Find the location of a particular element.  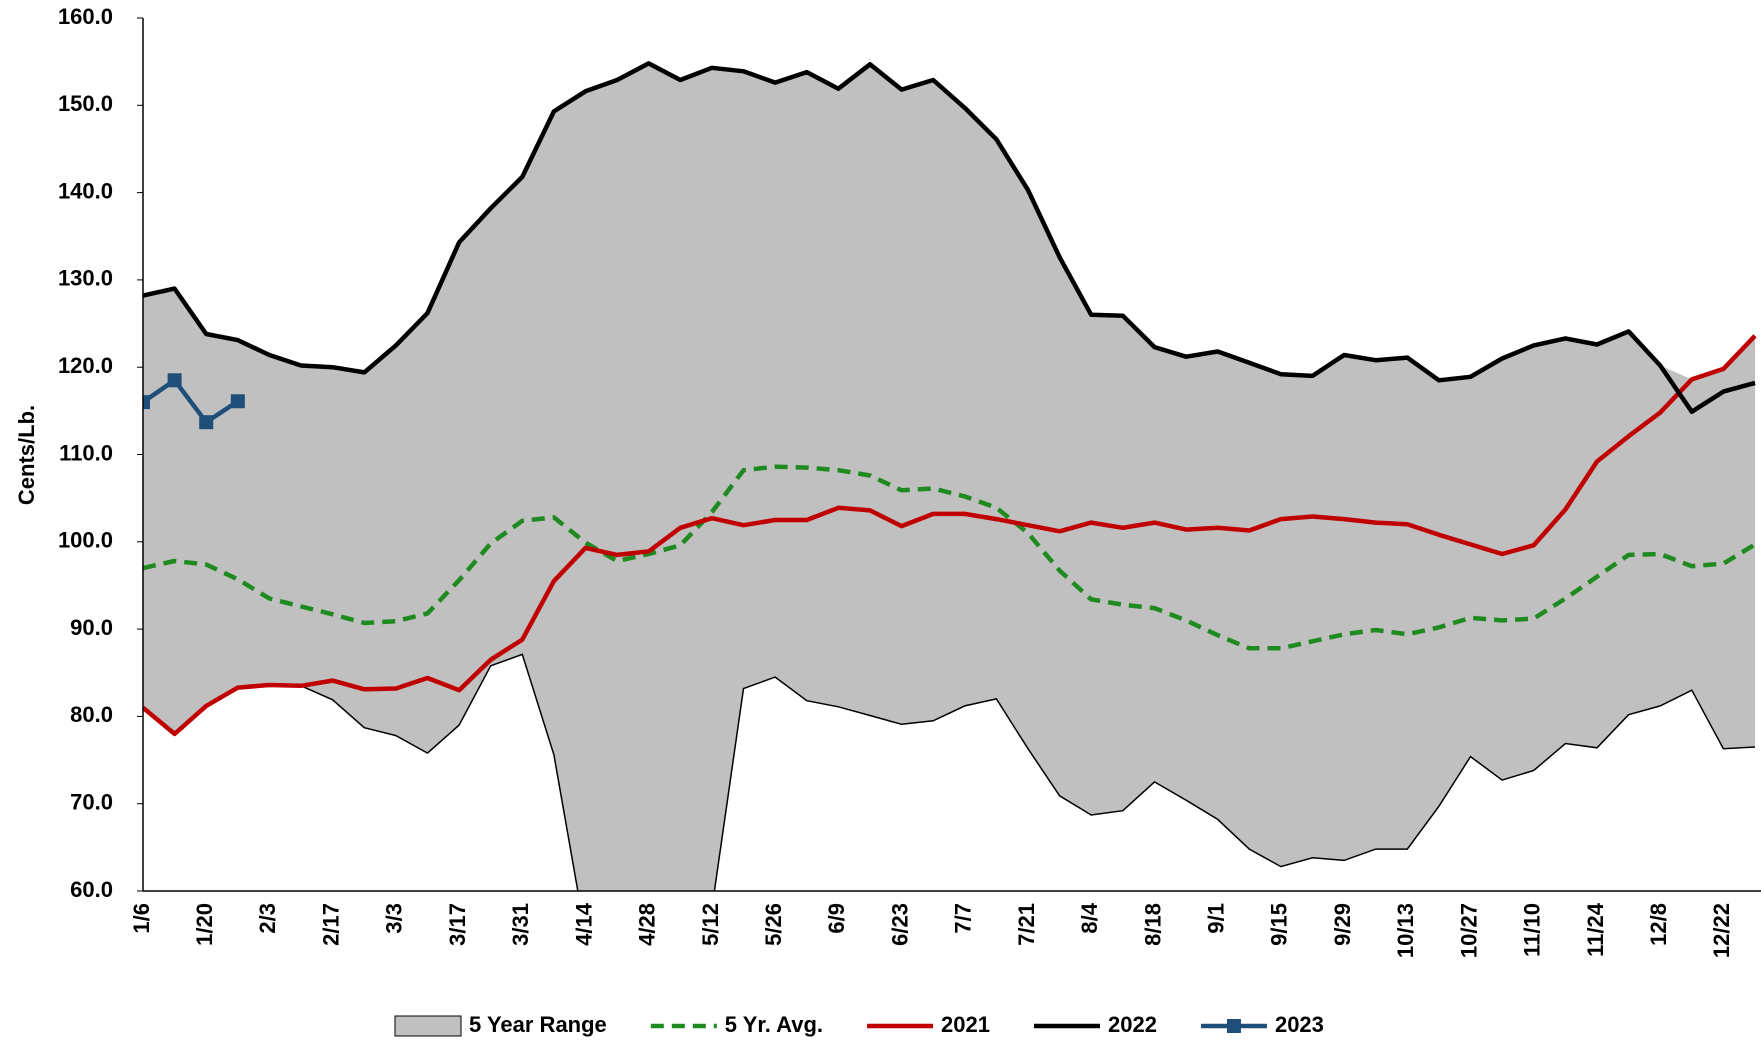

x-tick-label: 9/15 is located at coordinates (1279, 924).